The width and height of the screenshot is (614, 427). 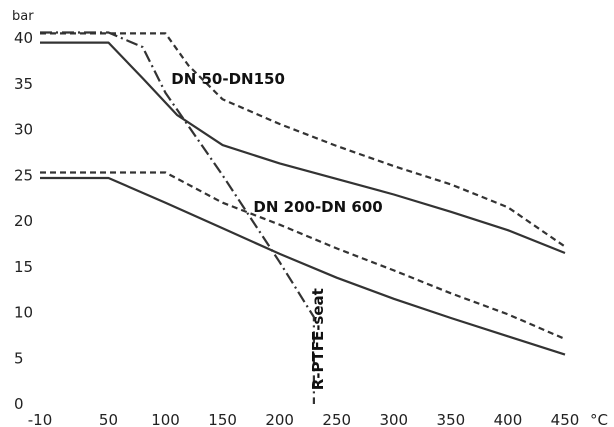 What do you see at coordinates (23, 84) in the screenshot?
I see `y-tick-label: 35` at bounding box center [23, 84].